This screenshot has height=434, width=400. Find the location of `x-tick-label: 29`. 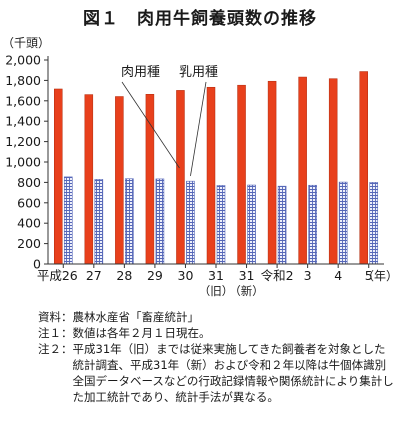

x-tick-label: 29 is located at coordinates (155, 275).